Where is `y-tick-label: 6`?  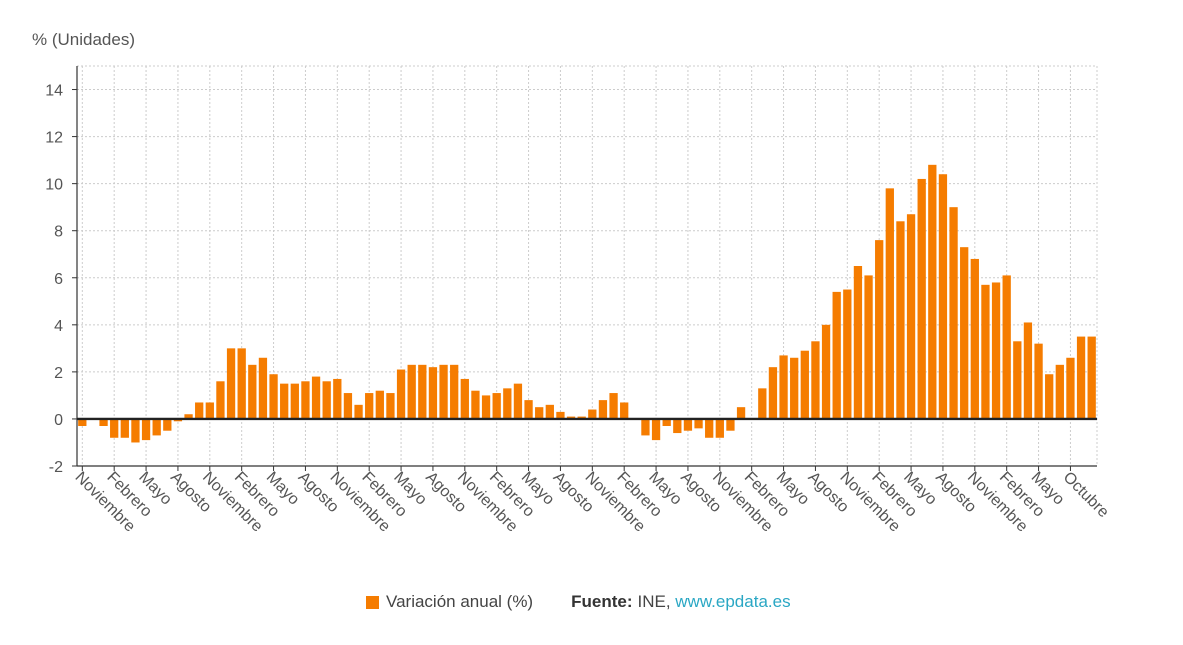
y-tick-label: 6 is located at coordinates (58, 279).